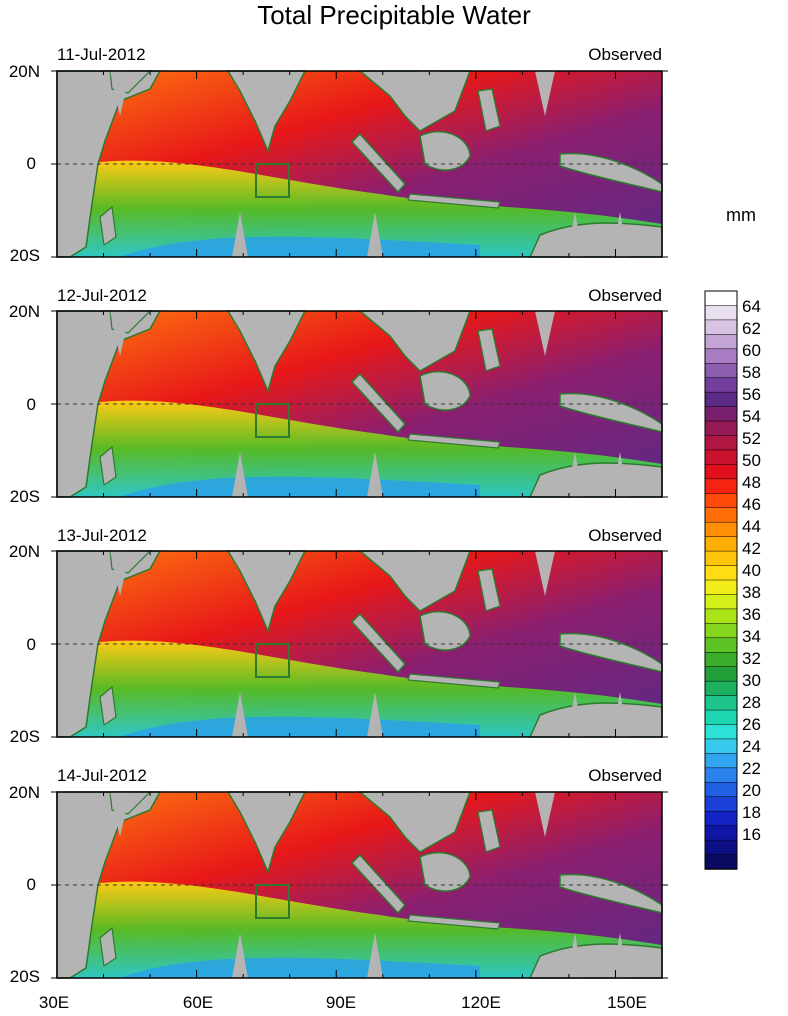 The width and height of the screenshot is (788, 1016). I want to click on colorbar-label: 24, so click(751, 746).